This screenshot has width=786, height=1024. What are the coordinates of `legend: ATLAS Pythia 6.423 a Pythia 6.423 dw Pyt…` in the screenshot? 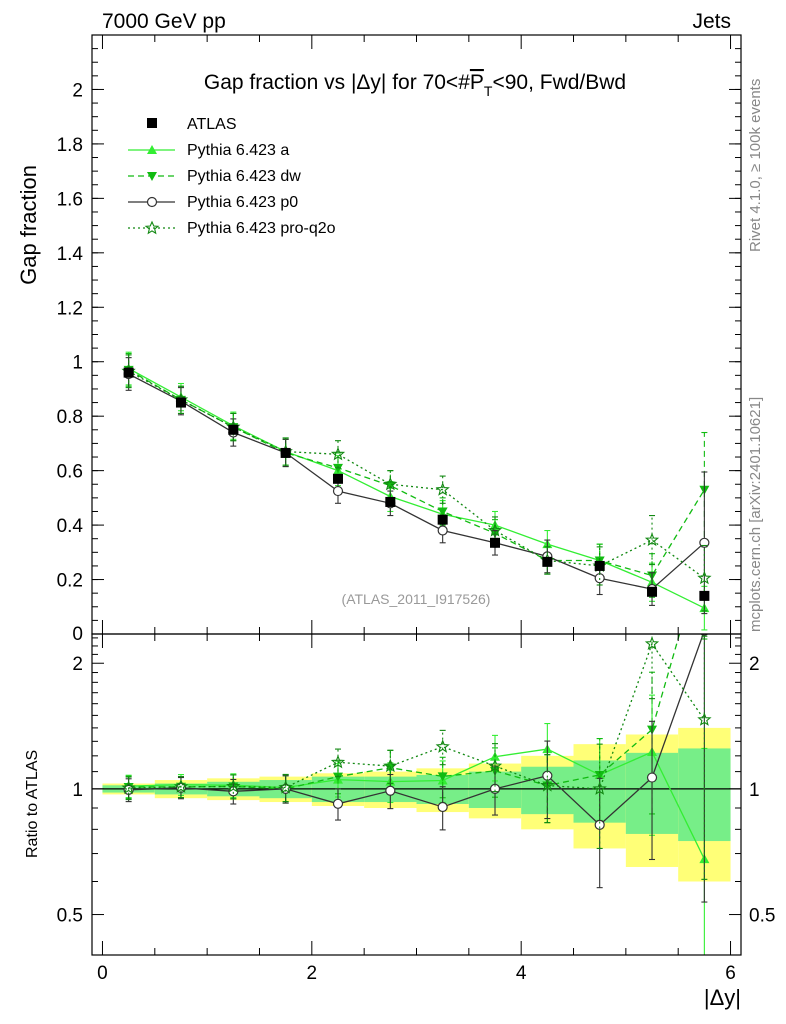 It's located at (232, 176).